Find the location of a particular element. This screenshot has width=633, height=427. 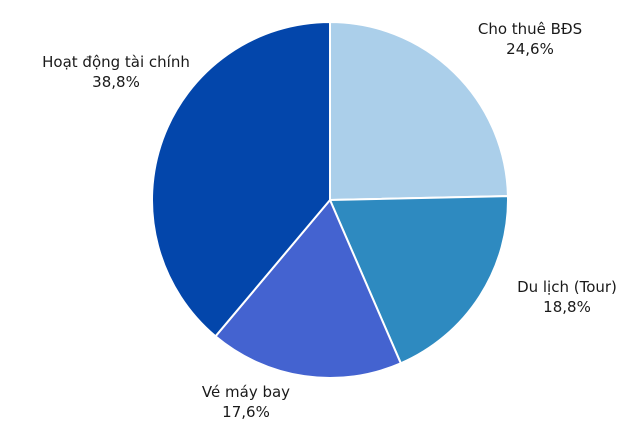

slice-label: Cho thuê BĐS is located at coordinates (530, 29).